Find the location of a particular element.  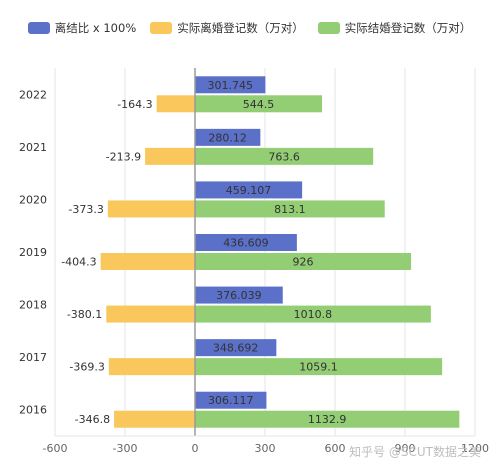

marriage-value-label: 763.6 is located at coordinates (284, 156).